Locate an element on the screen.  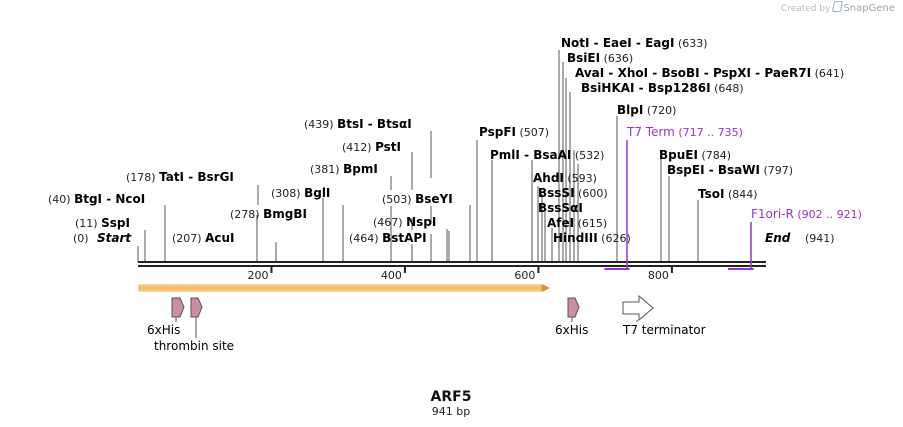
enzyme-name: NcoI is located at coordinates (130, 199).